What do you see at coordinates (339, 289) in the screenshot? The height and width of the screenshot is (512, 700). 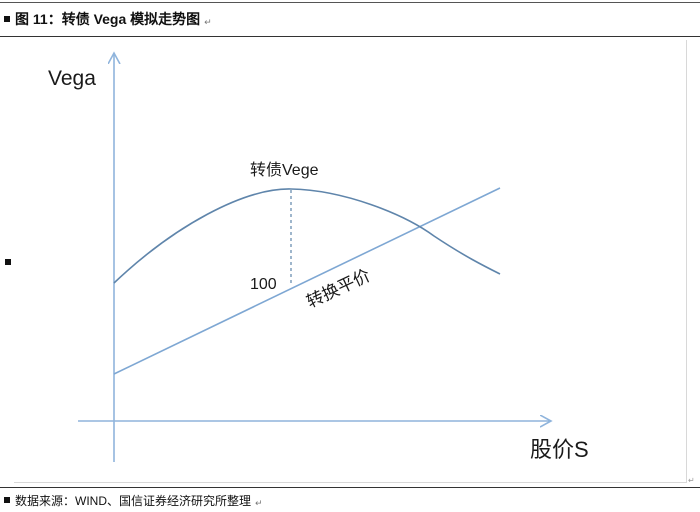 I see `parity-line-label: 转换平价` at bounding box center [339, 289].